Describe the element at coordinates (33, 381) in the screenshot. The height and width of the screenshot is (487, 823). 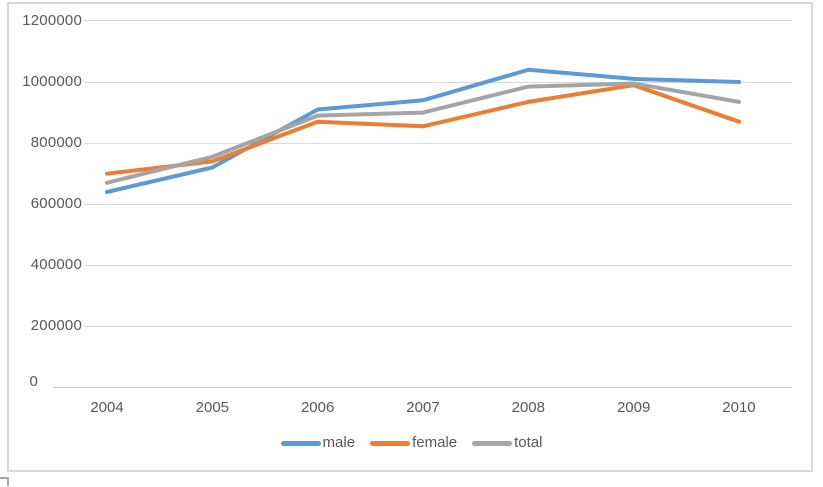
I see `y-axis-tick-label: 0` at that location.